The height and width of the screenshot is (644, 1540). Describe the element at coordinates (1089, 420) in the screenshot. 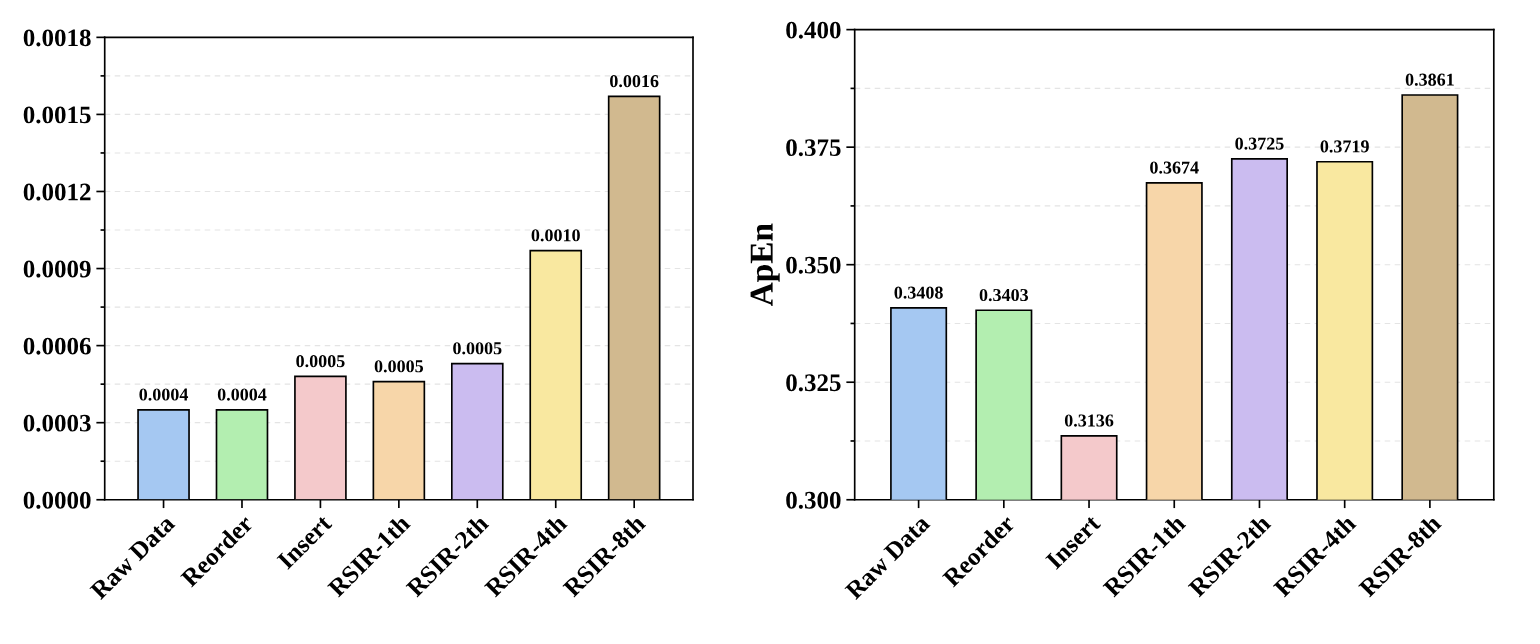

I see `data-label: 0.3136` at that location.